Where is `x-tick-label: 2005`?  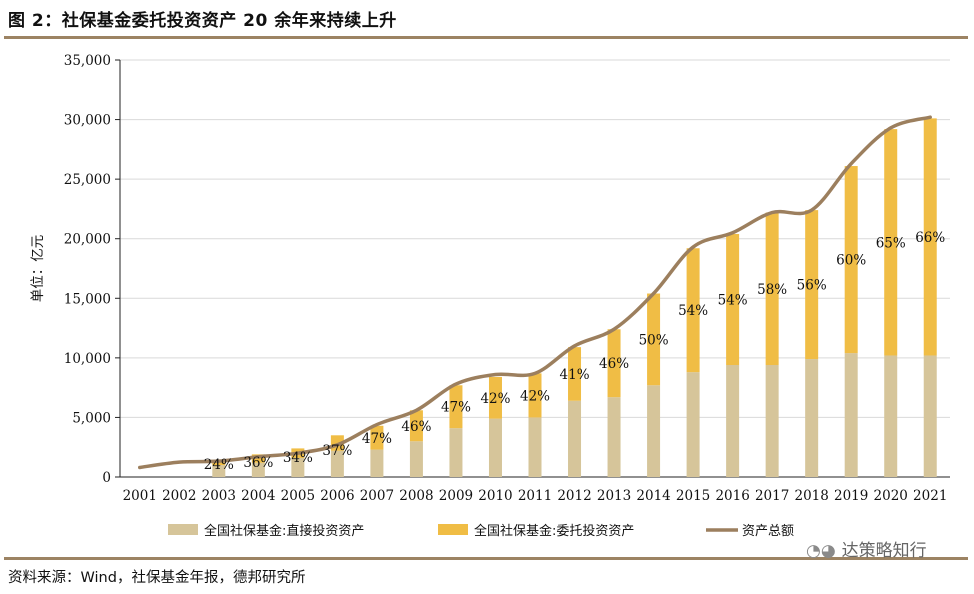 x-tick-label: 2005 is located at coordinates (298, 496).